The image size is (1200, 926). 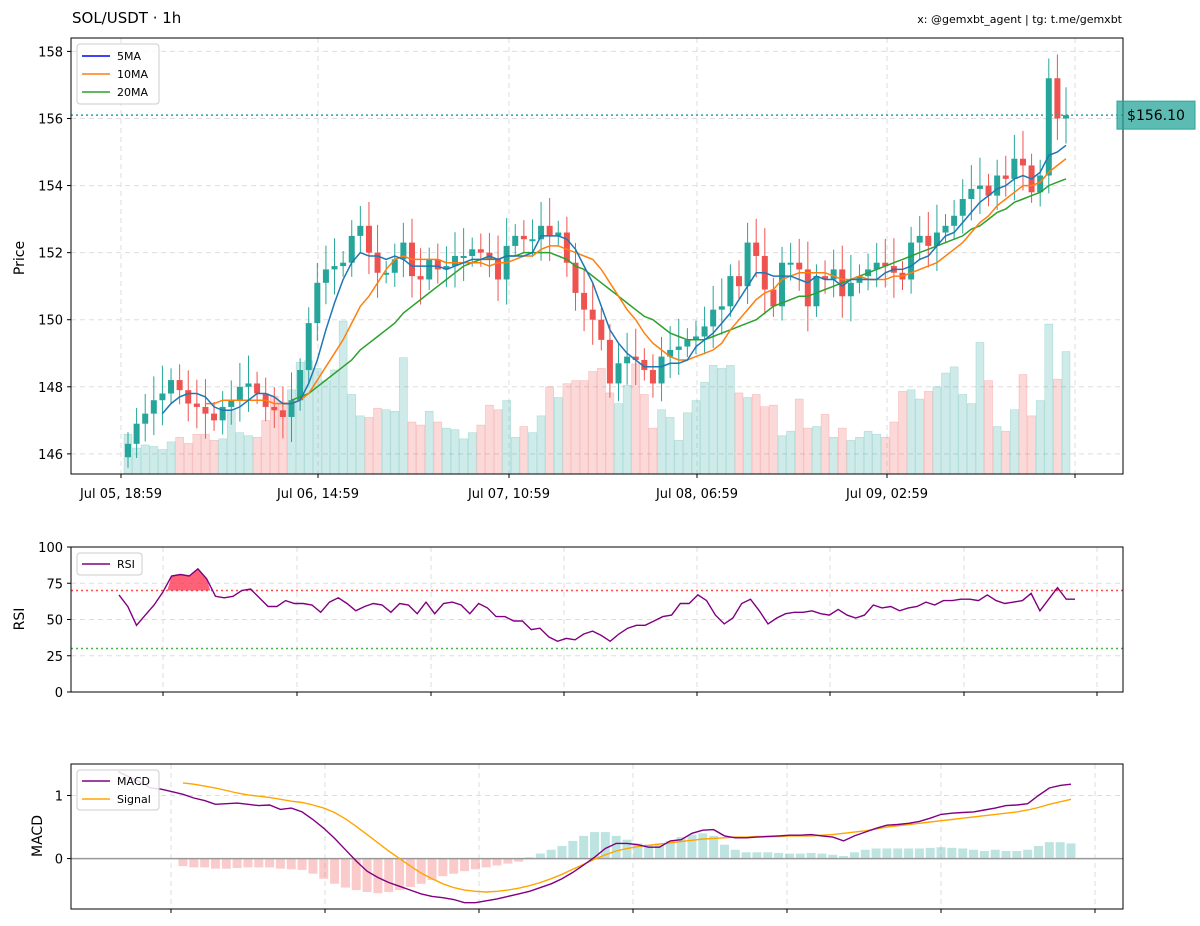 I want to click on macd-panel: 01 MACD MACD Signal, so click(x=577, y=838).